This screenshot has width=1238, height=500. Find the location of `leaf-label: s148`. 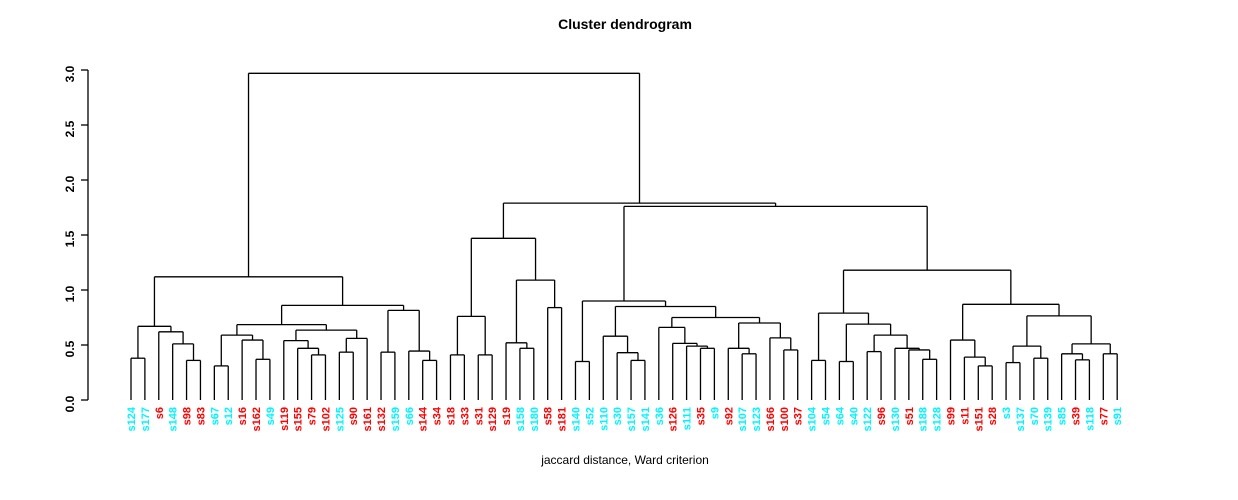

leaf-label: s148 is located at coordinates (174, 419).